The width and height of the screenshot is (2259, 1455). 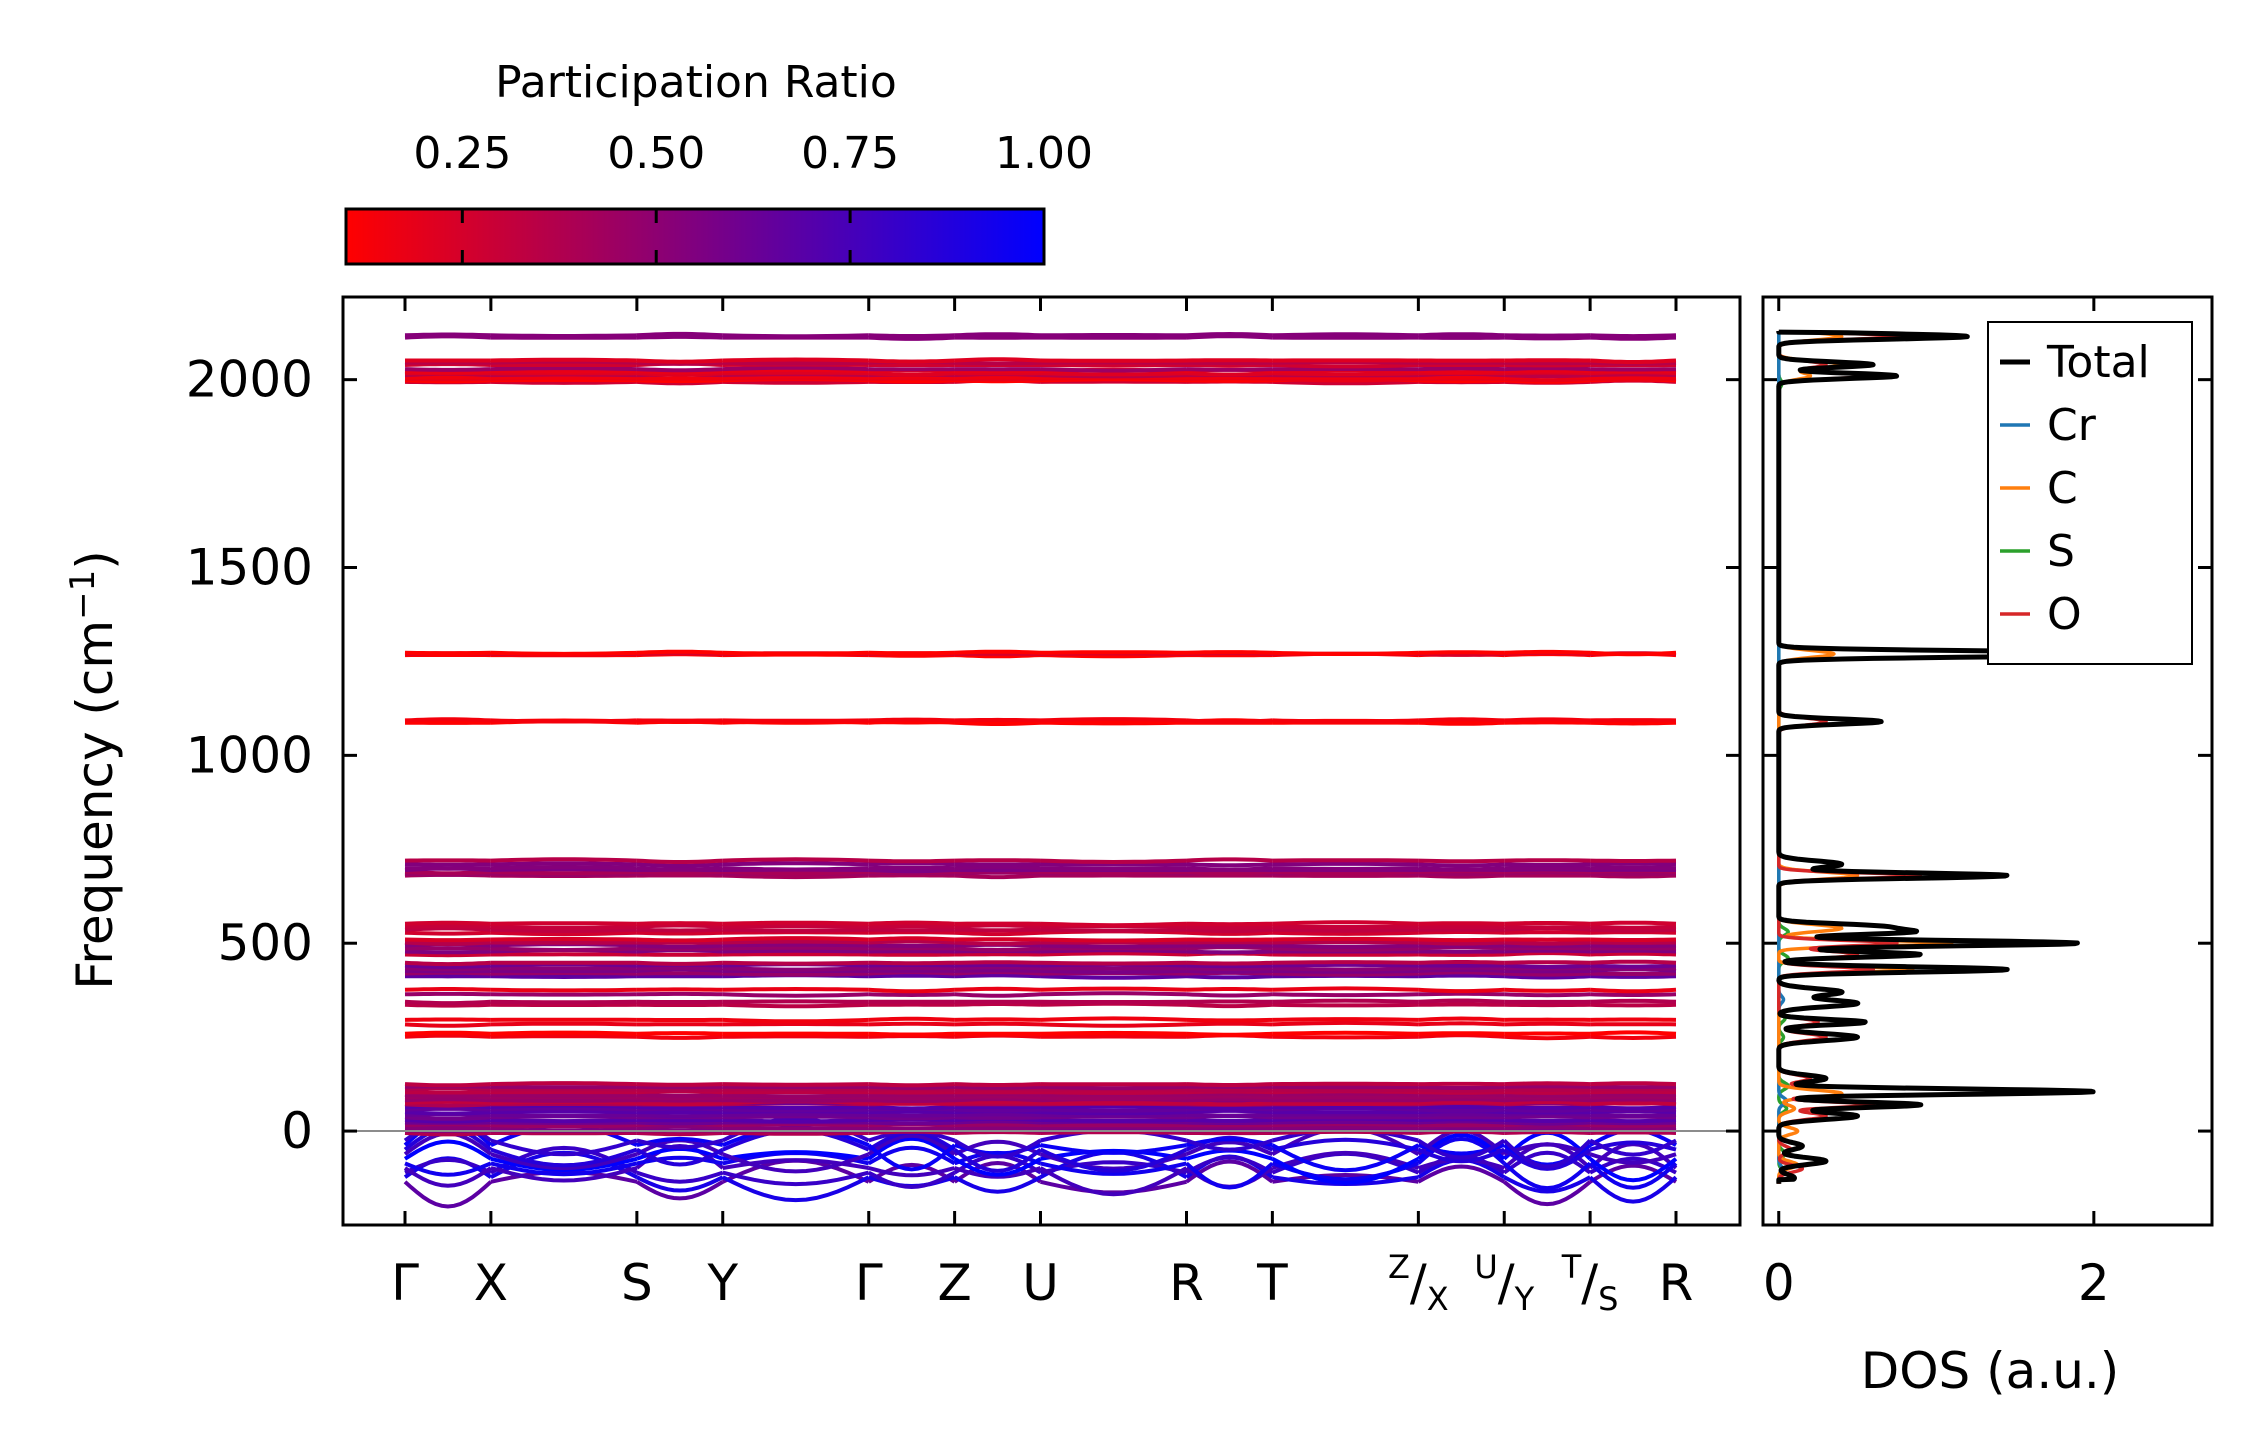 What do you see at coordinates (2072, 425) in the screenshot?
I see `legend-label-cr: Cr` at bounding box center [2072, 425].